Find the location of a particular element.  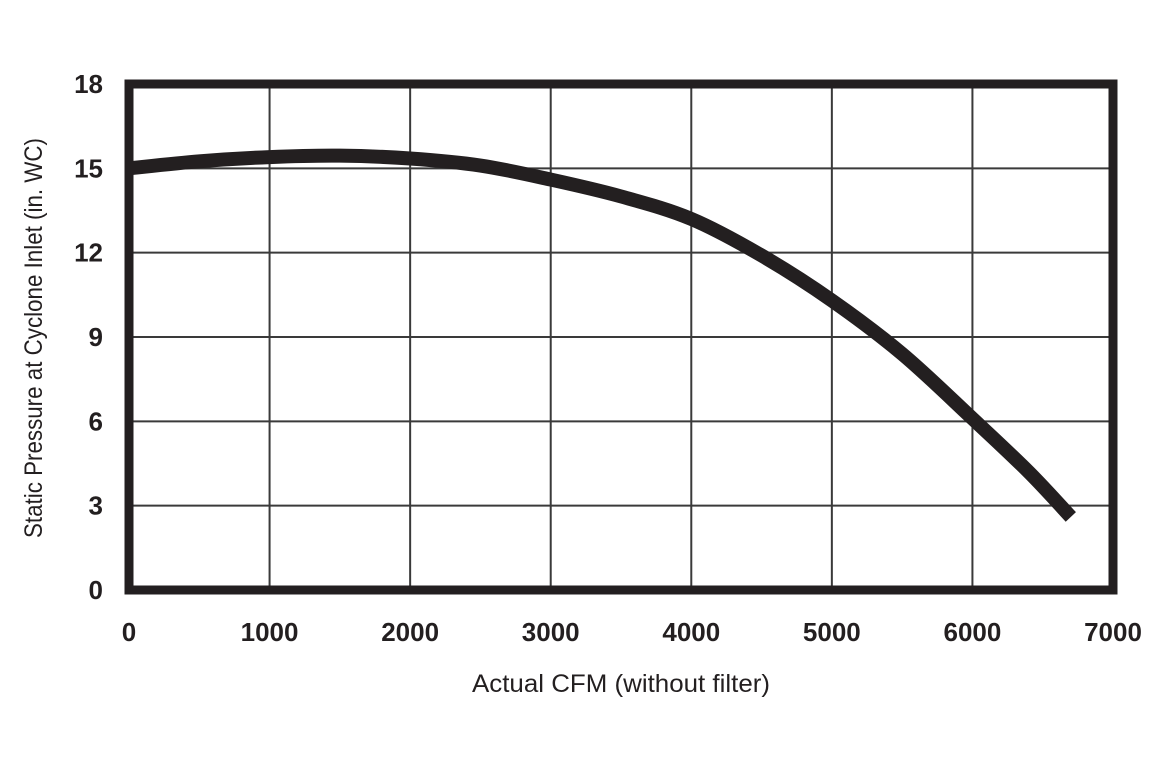

x-tick-label: 1000 is located at coordinates (270, 632).